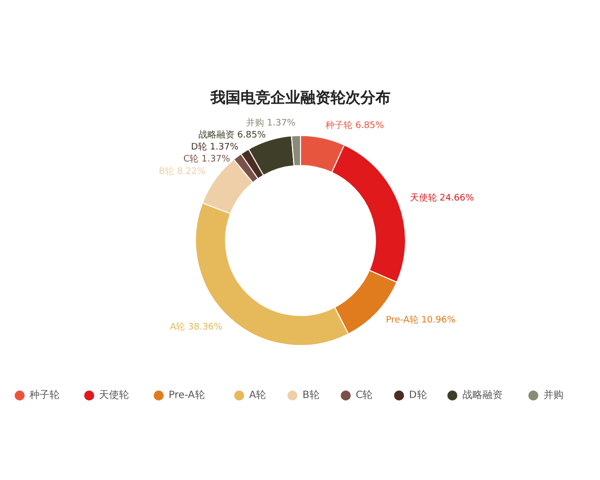  I want to click on chart-title: 我国电竞企业融资轮次分布, so click(300, 97).